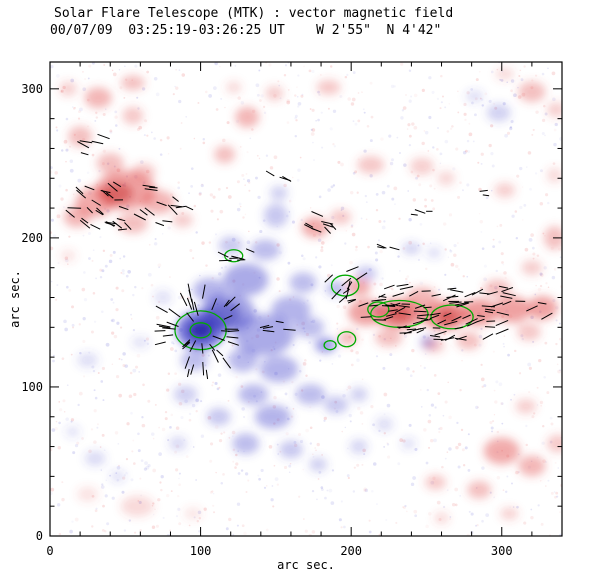 Image resolution: width=612 pixels, height=585 pixels. Describe the element at coordinates (49, 551) in the screenshot. I see `x-tick-label: 0` at that location.